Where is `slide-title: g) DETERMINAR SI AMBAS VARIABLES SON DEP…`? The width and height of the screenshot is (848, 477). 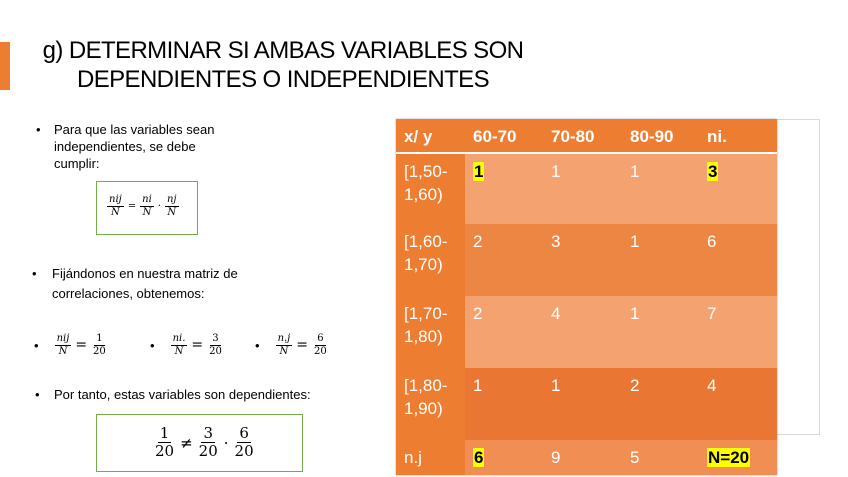
slide-title: g) DETERMINAR SI AMBAS VARIABLES SON DEP… is located at coordinates (283, 65).